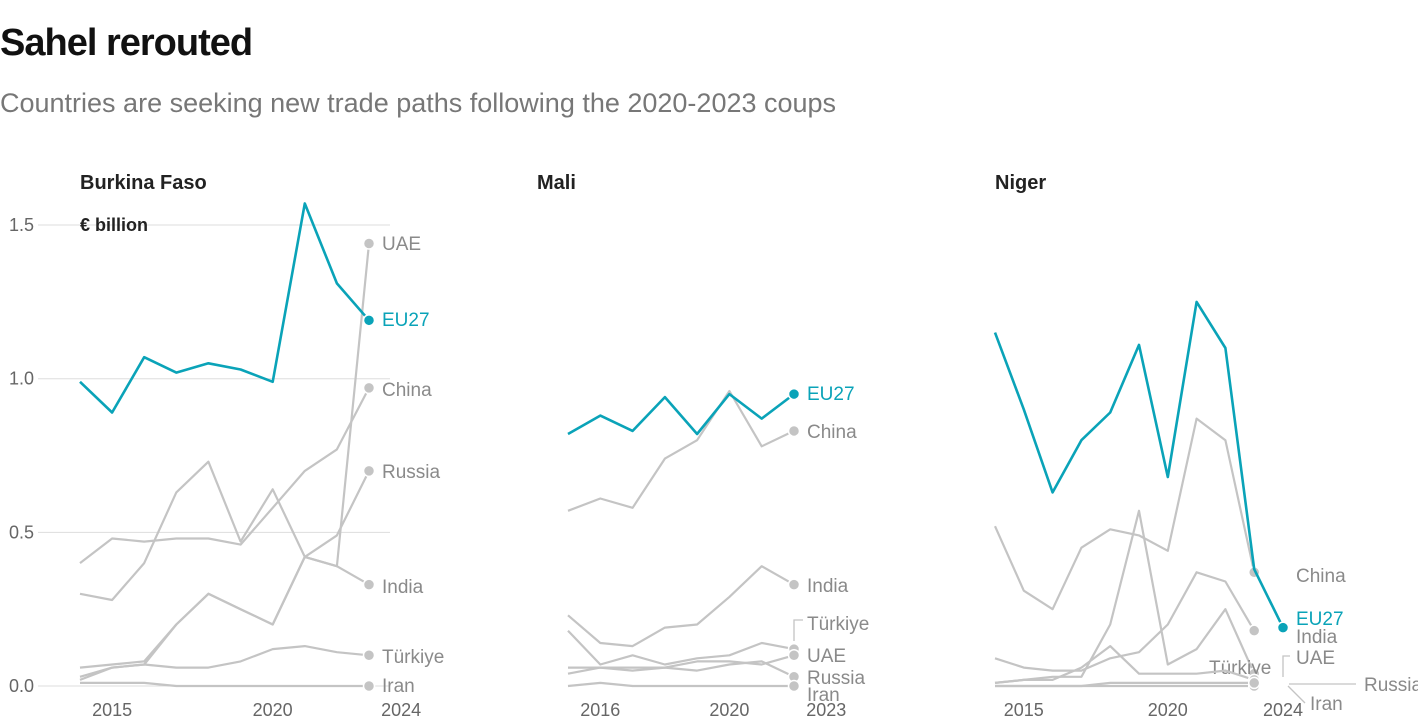  Describe the element at coordinates (21, 225) in the screenshot. I see `y-tick-label: 1.5` at that location.